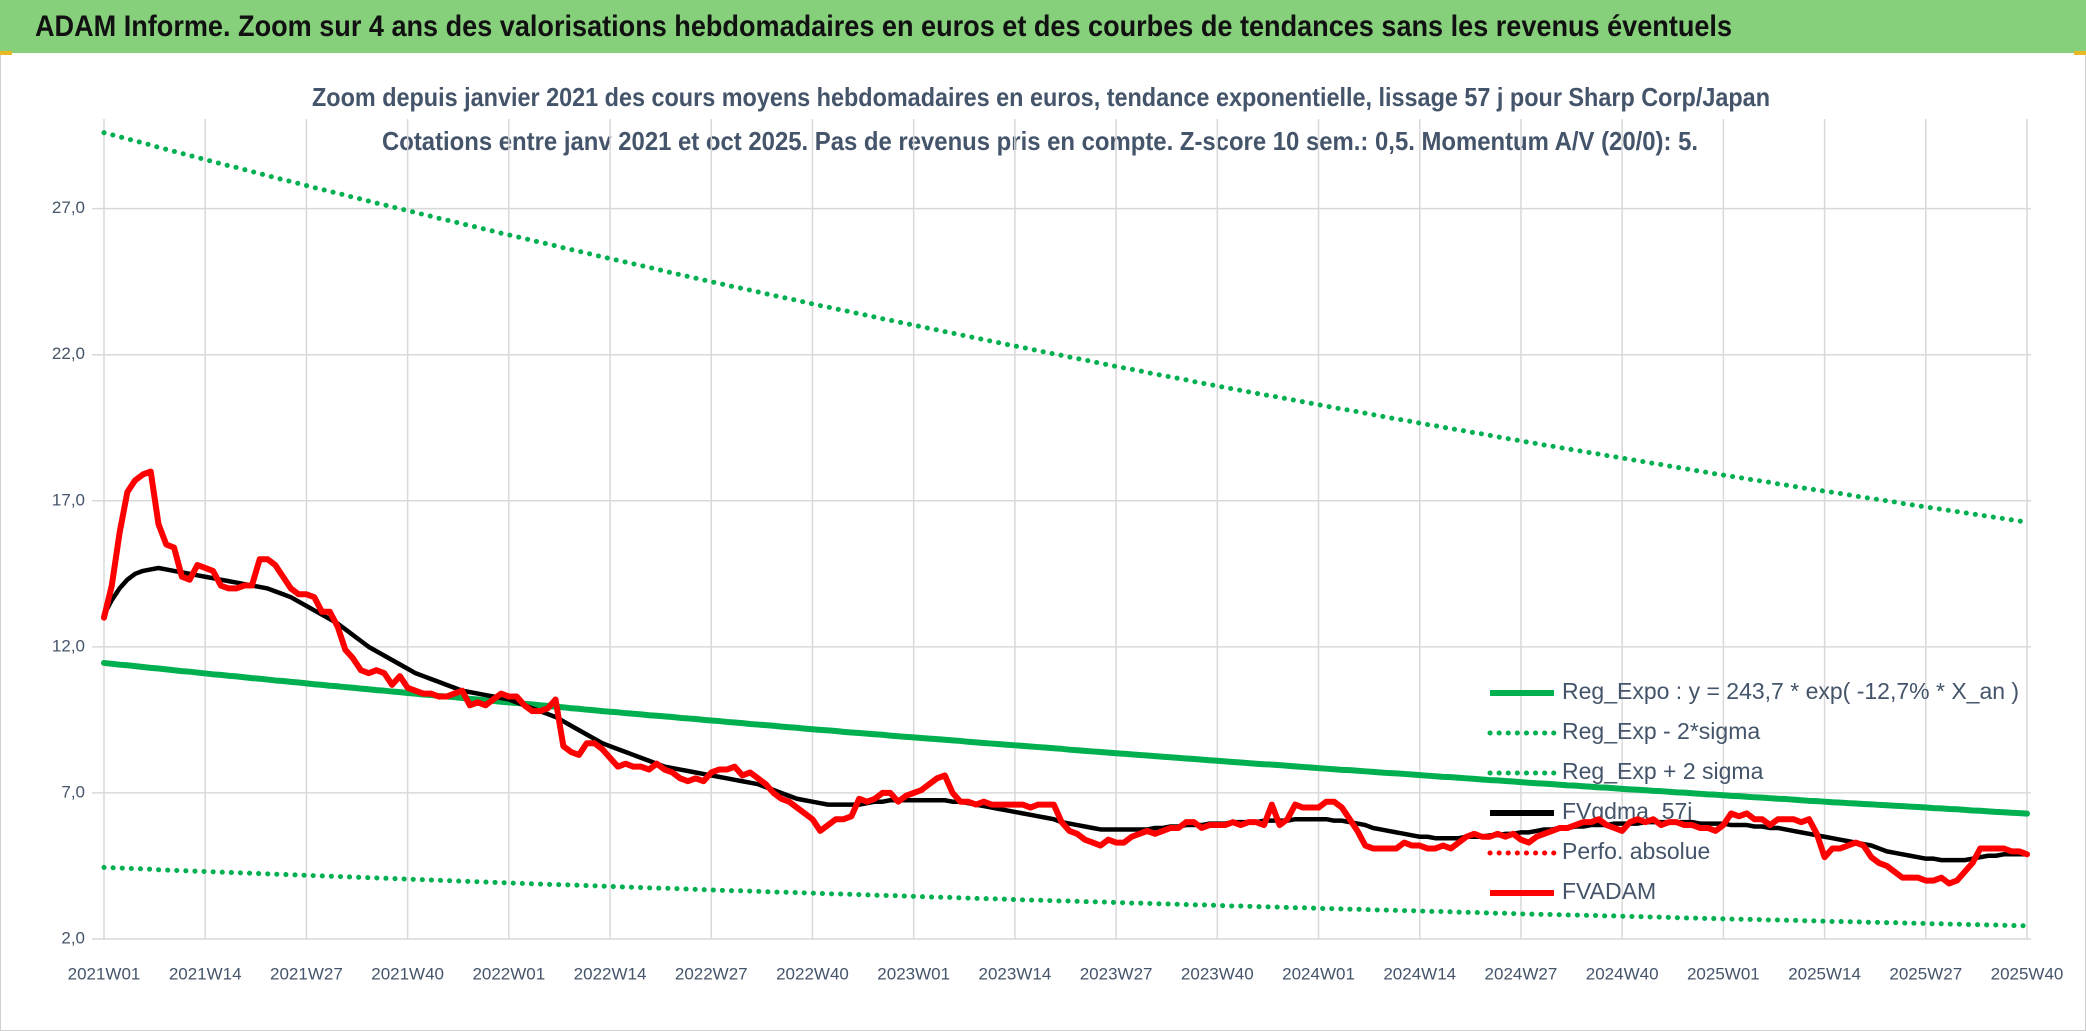 This screenshot has height=1031, width=2086. What do you see at coordinates (1217, 973) in the screenshot?
I see `x-tick-label: 2023W40` at bounding box center [1217, 973].